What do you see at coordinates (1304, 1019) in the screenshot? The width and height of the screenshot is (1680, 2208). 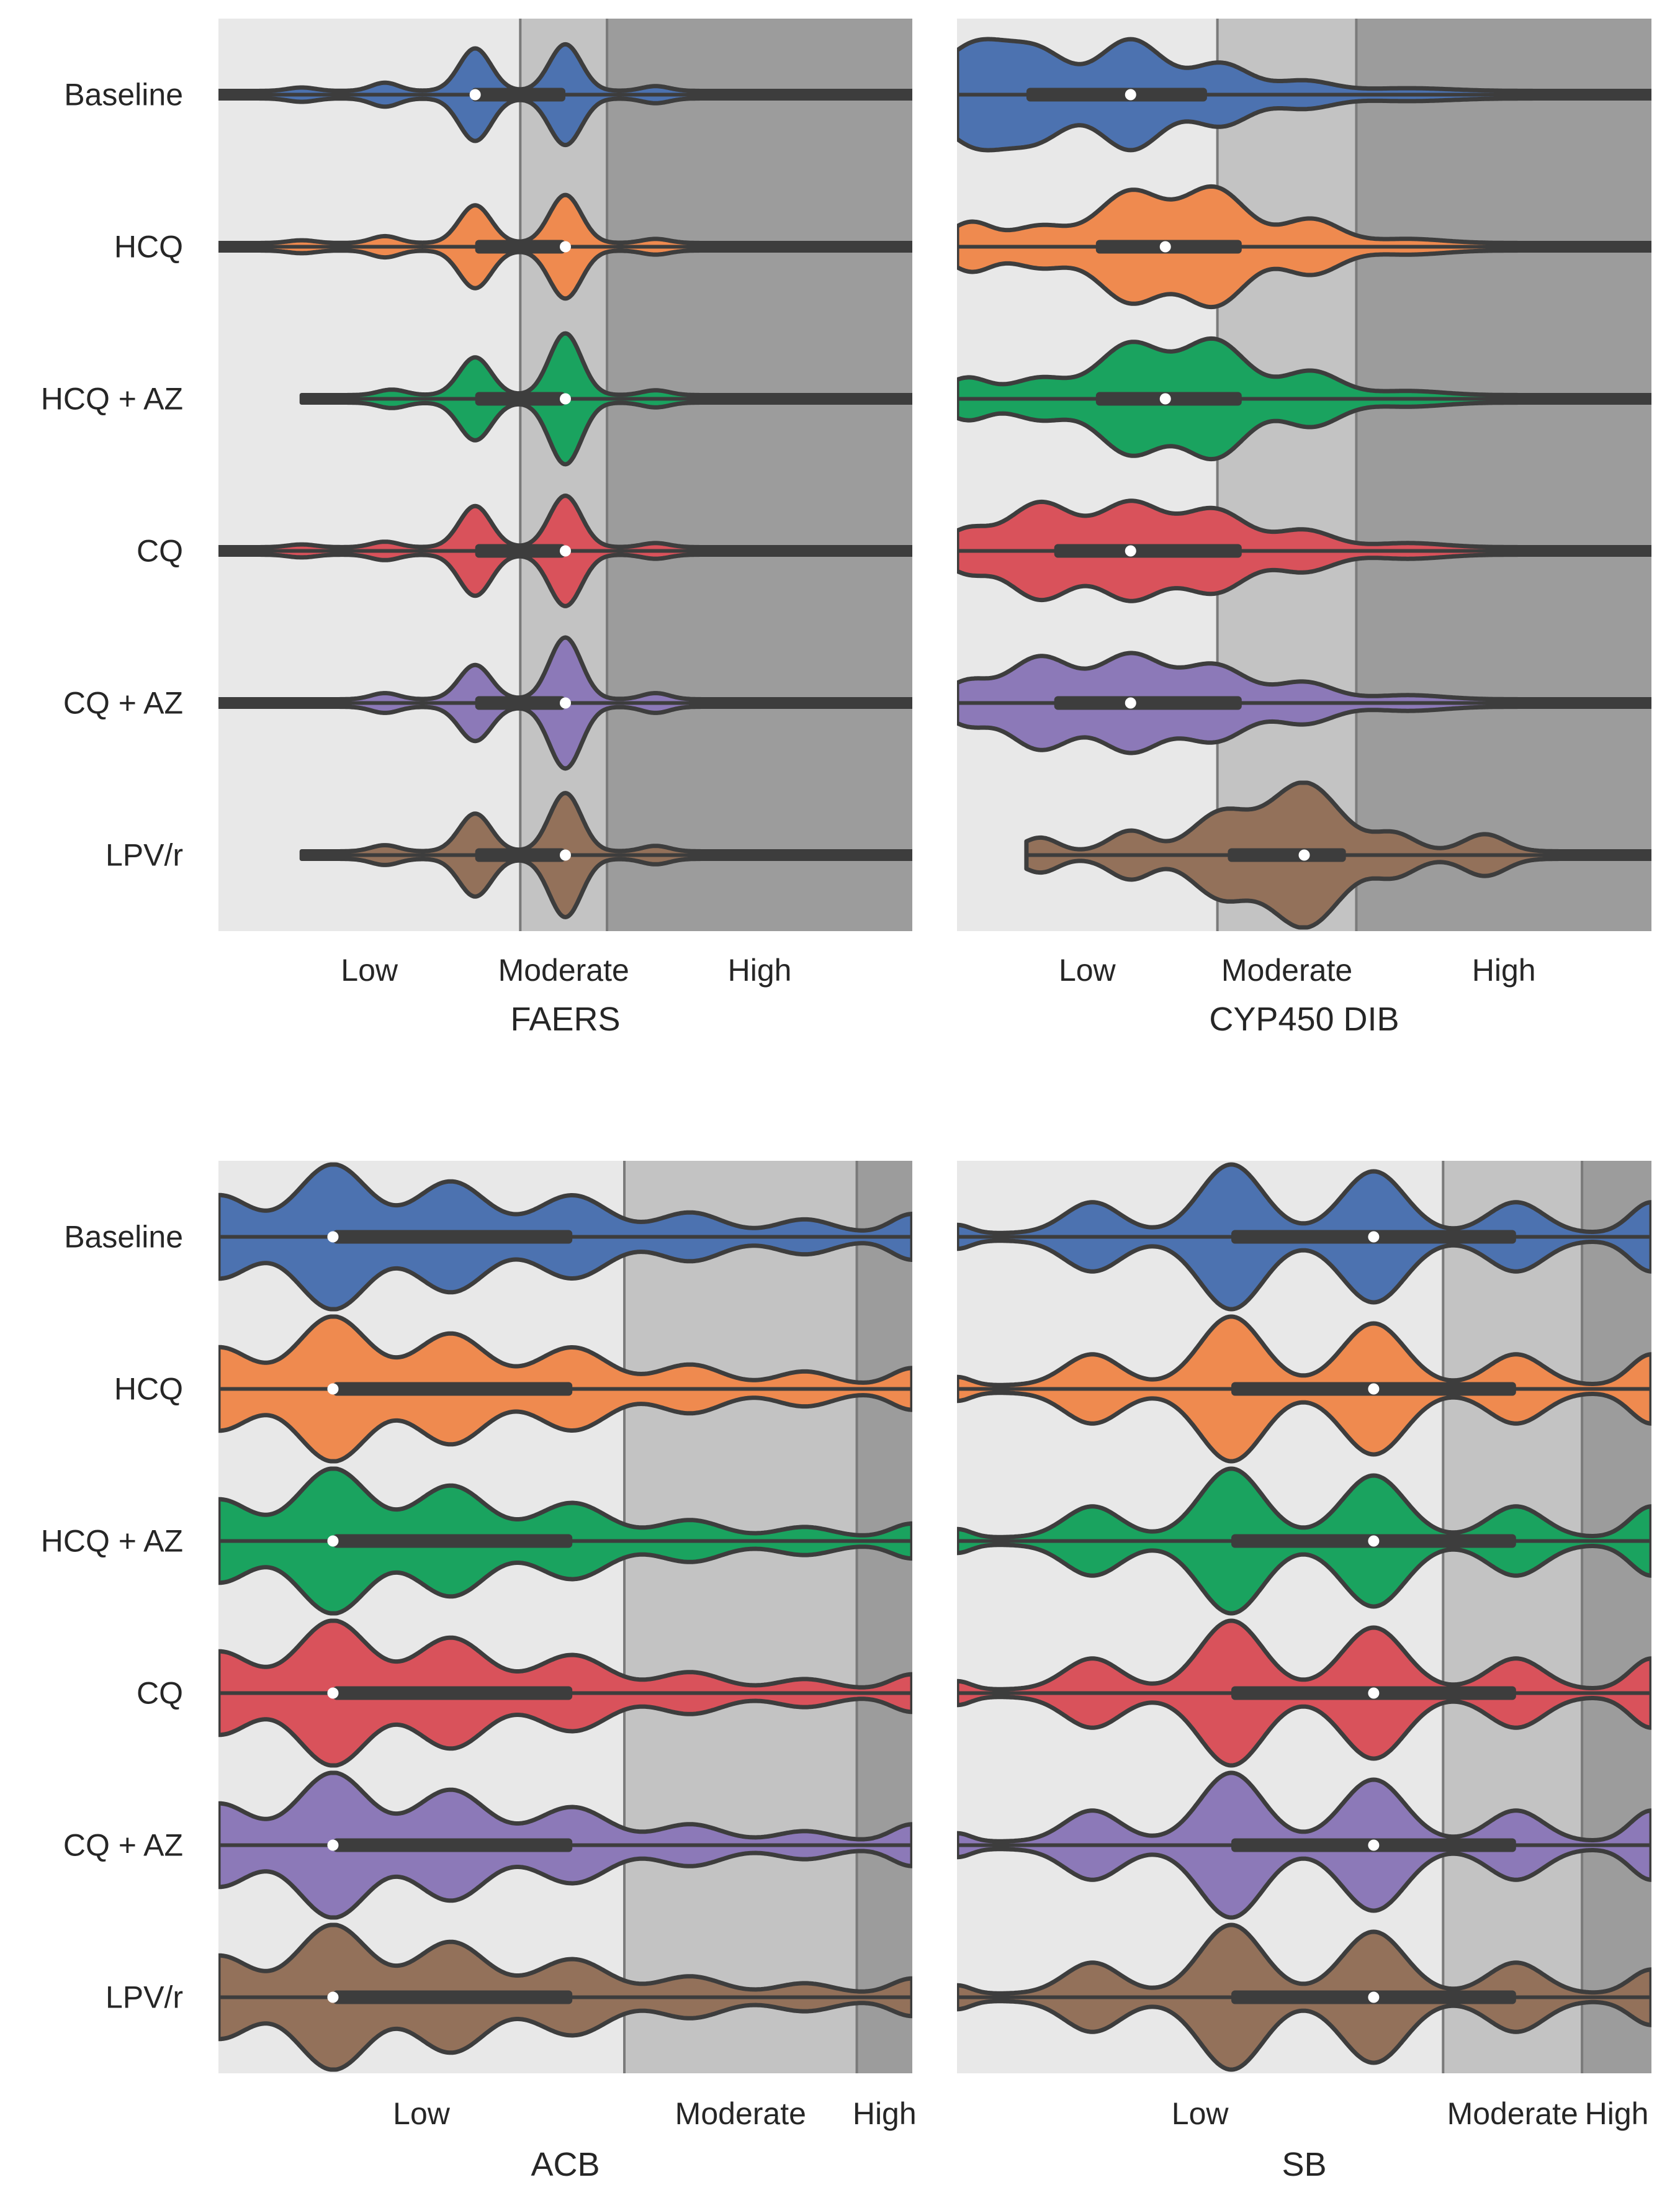 I see `axis-title: CYP450 DIB` at bounding box center [1304, 1019].